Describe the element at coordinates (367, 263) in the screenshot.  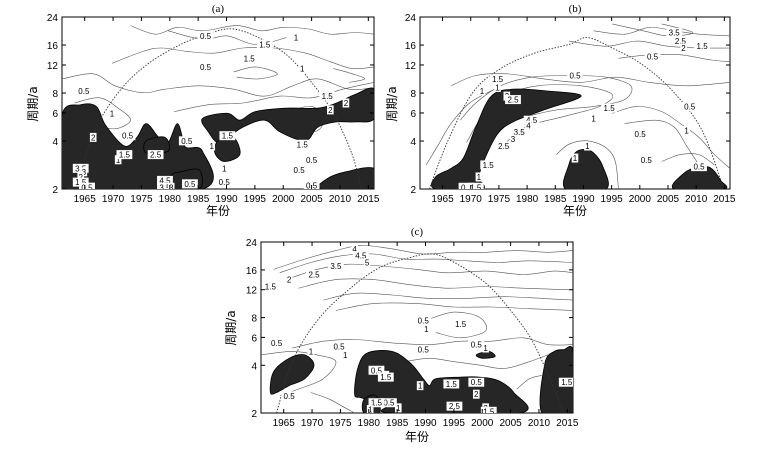
I see `contour-label: 5` at that location.